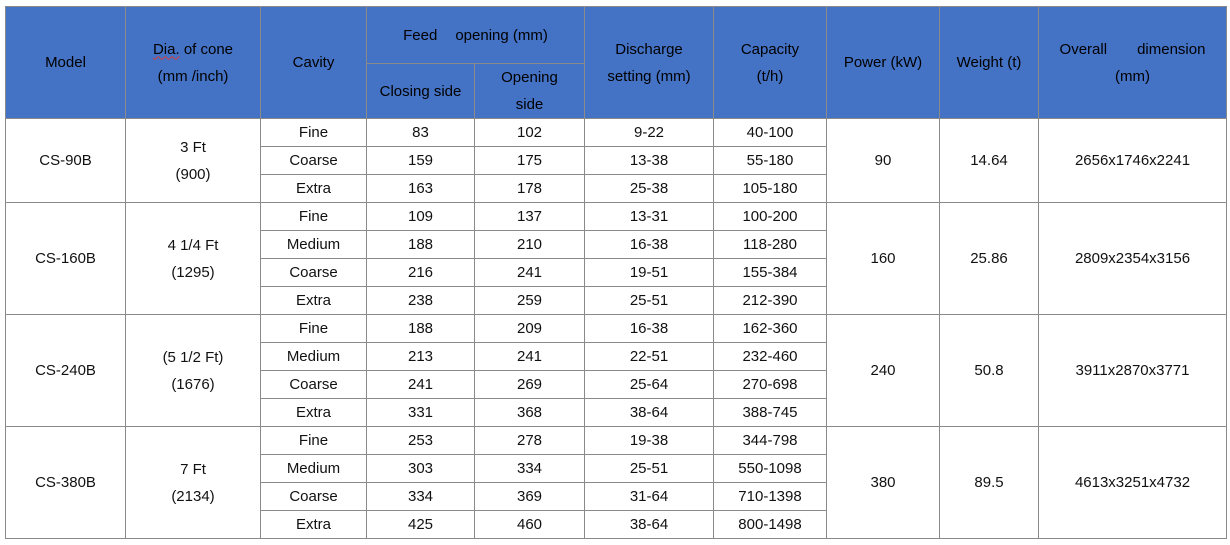  Describe the element at coordinates (529, 356) in the screenshot. I see `opening-side-cell: 241` at that location.